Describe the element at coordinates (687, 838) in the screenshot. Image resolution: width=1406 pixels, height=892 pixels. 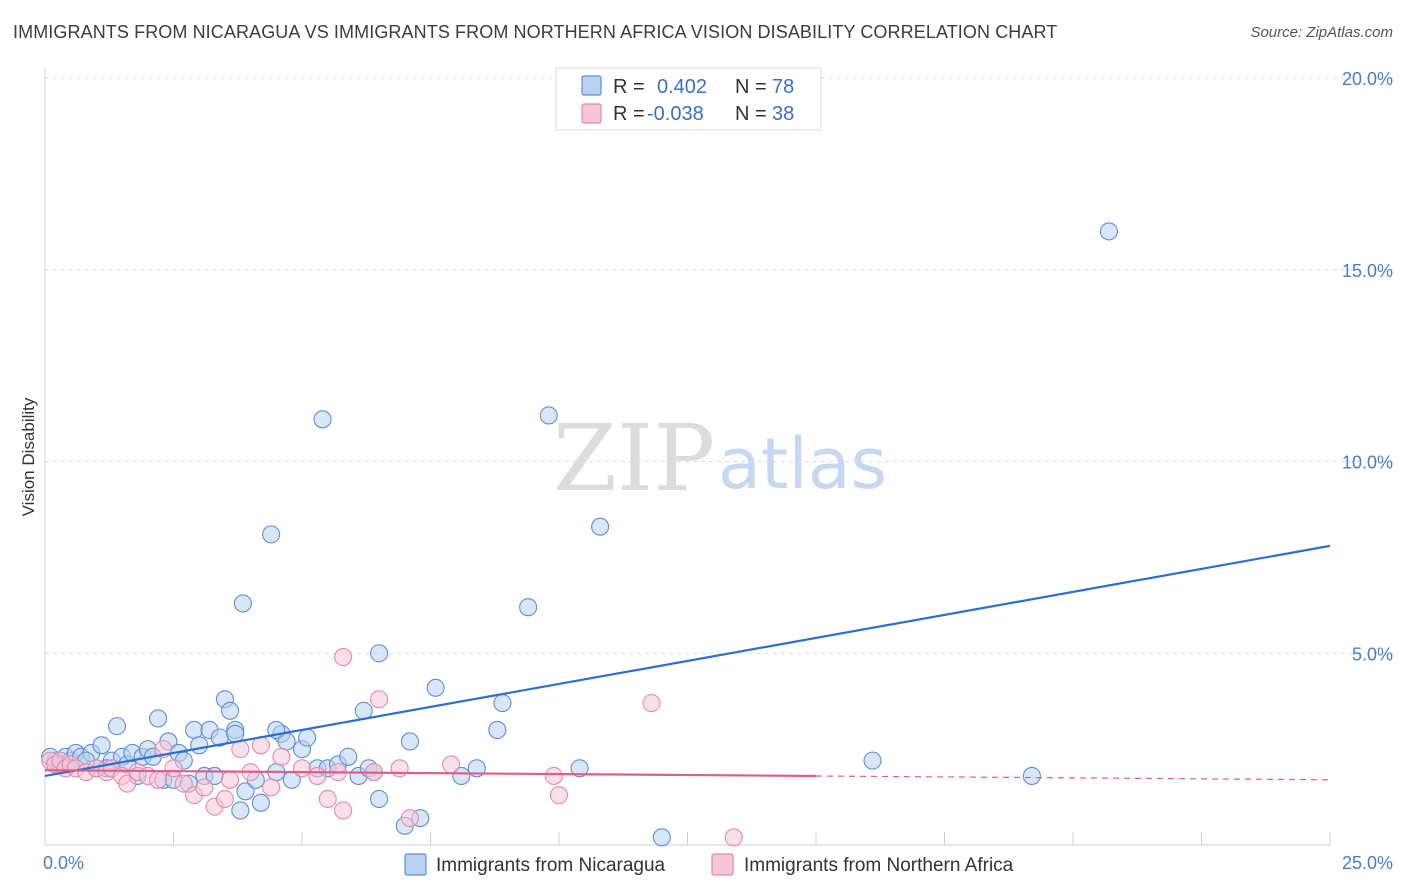
I see `x-ticks` at that location.